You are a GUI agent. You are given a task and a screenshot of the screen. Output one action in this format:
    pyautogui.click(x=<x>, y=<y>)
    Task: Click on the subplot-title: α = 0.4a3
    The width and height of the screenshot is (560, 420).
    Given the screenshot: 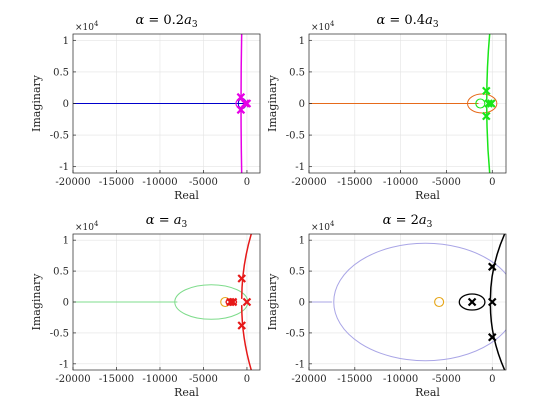 What is the action you would take?
    pyautogui.click(x=407, y=21)
    